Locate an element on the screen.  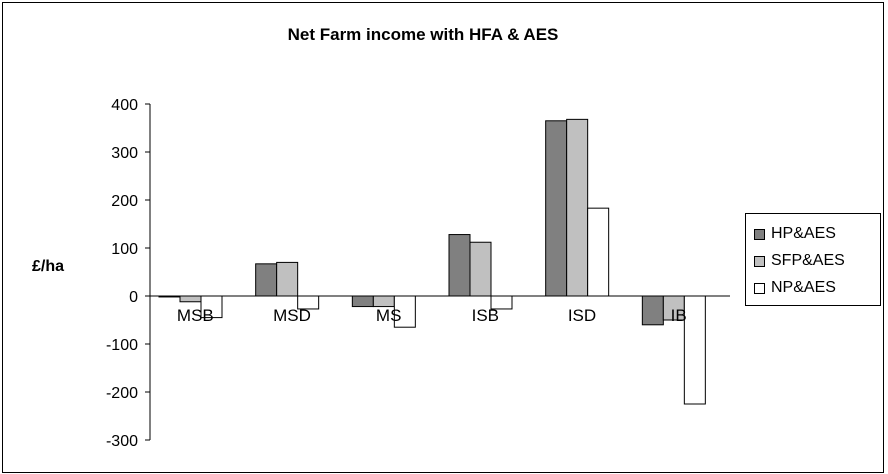
bar-sfp-aes-msd is located at coordinates (287, 279).